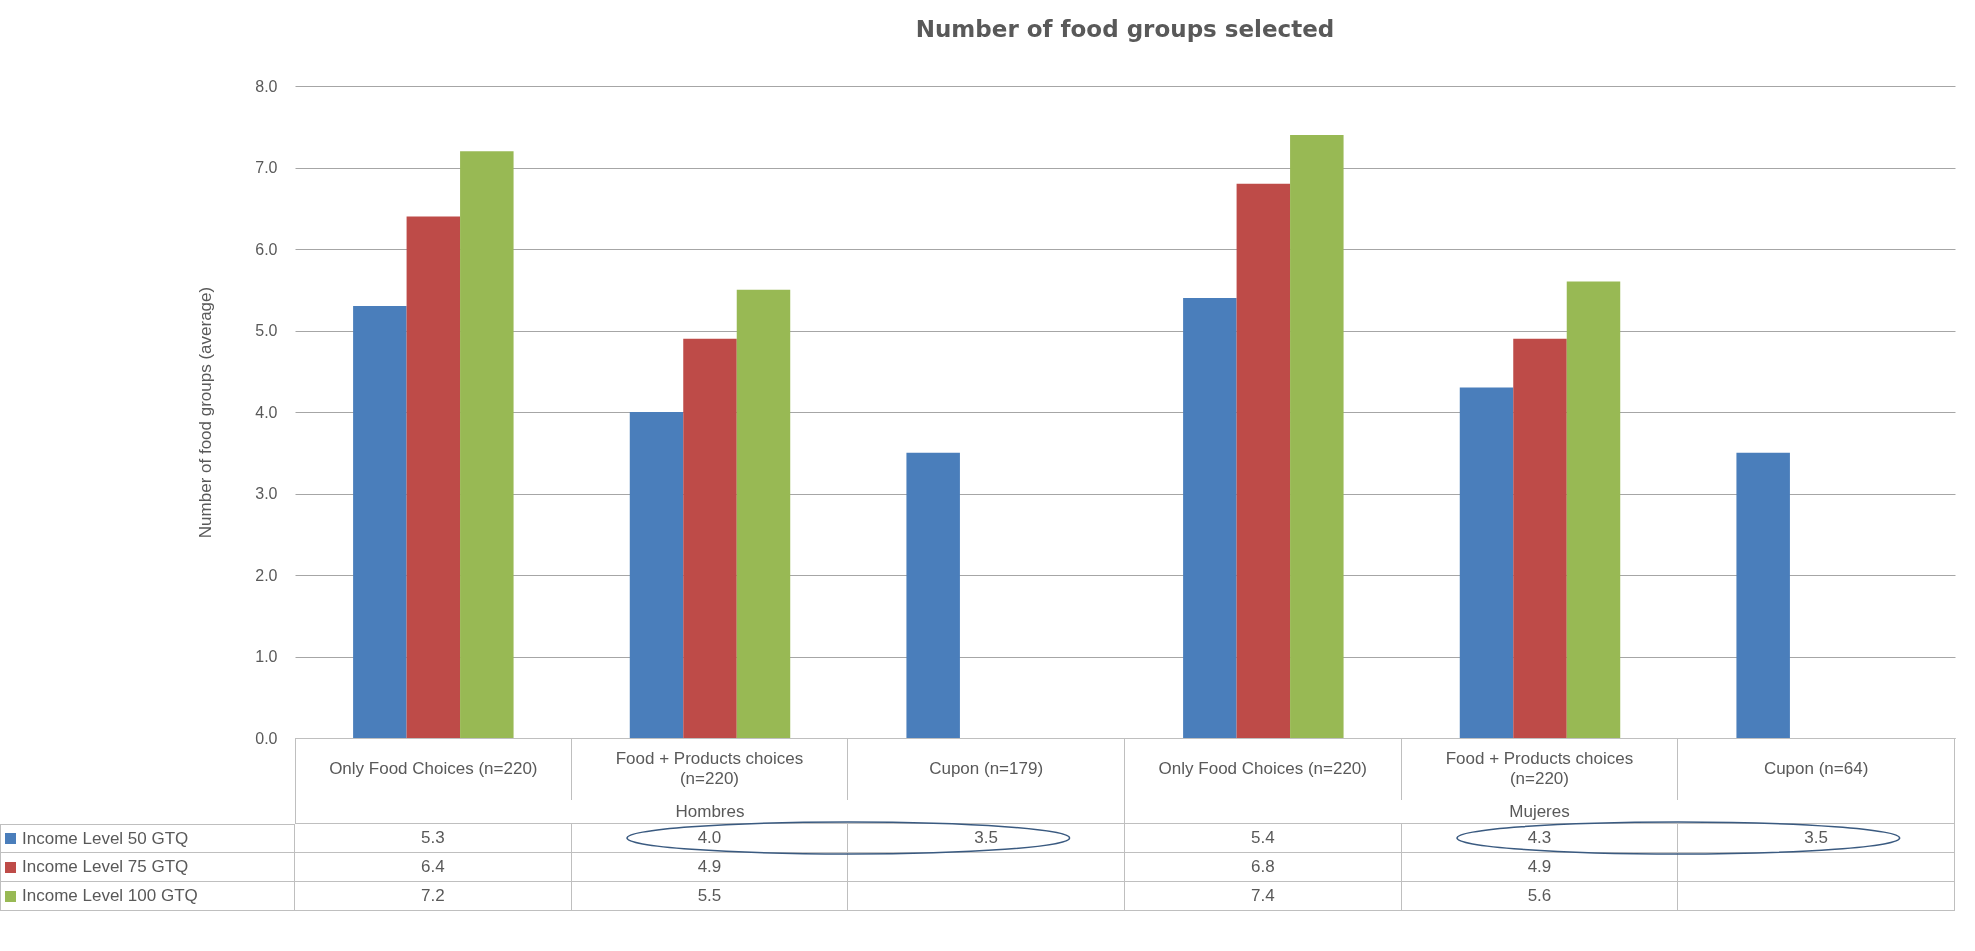 The image size is (1975, 951). I want to click on data-label: 6.4, so click(433, 867).